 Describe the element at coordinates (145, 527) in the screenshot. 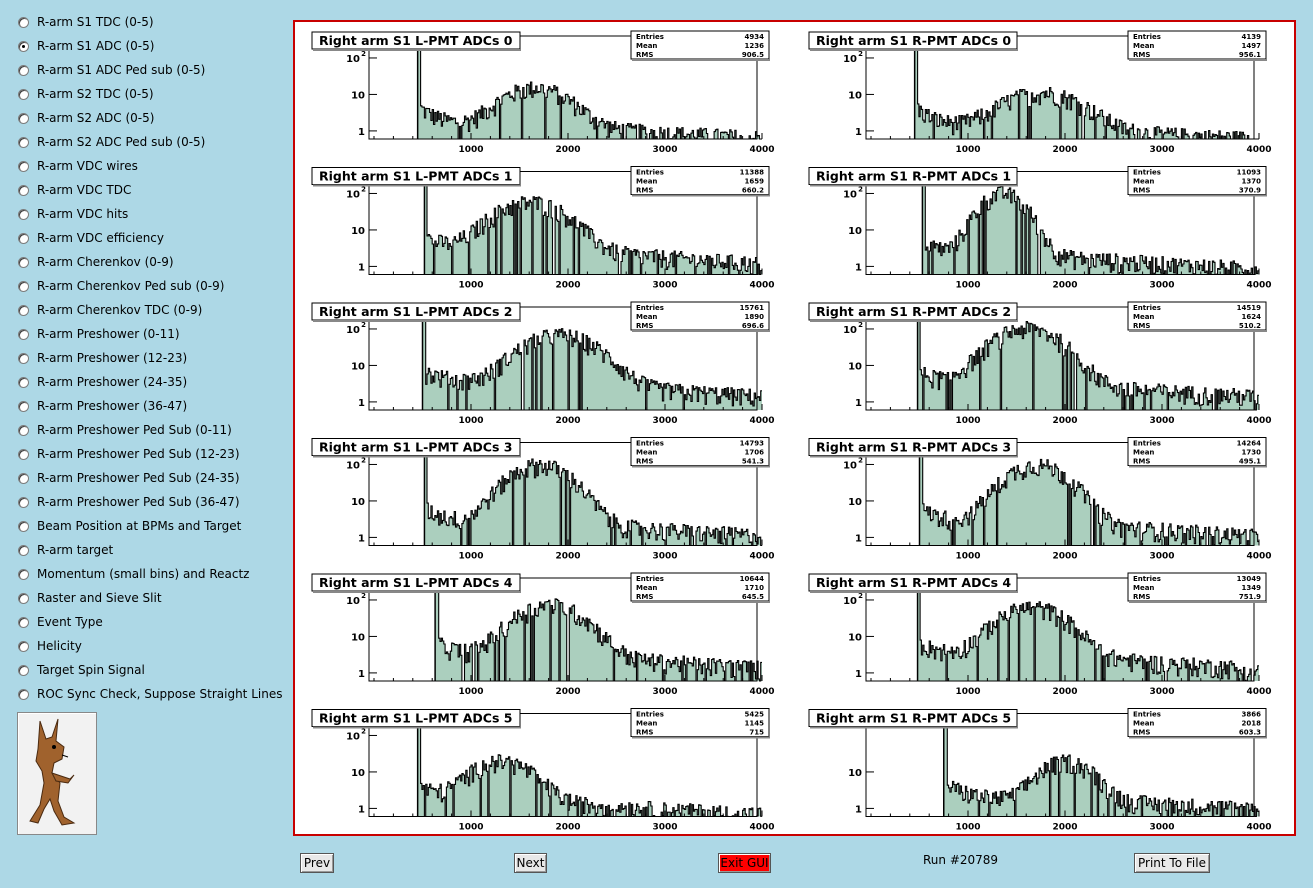

I see `menu-item-21: Beam Position at BPMs and Target` at that location.